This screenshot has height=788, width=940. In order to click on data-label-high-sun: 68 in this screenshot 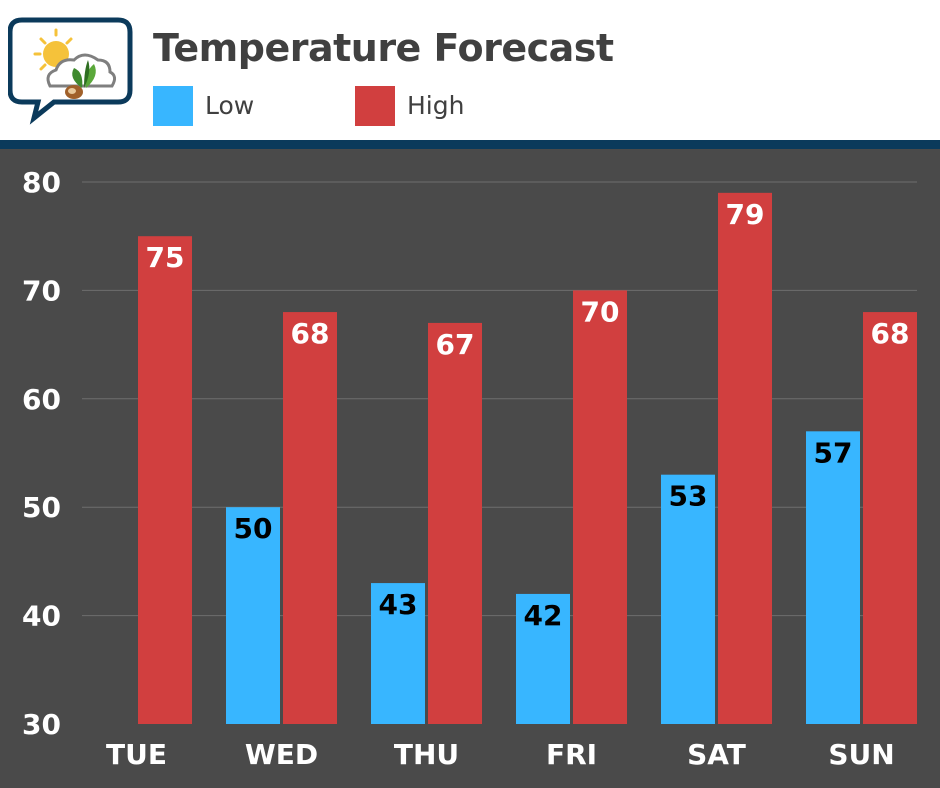, I will do `click(890, 333)`.